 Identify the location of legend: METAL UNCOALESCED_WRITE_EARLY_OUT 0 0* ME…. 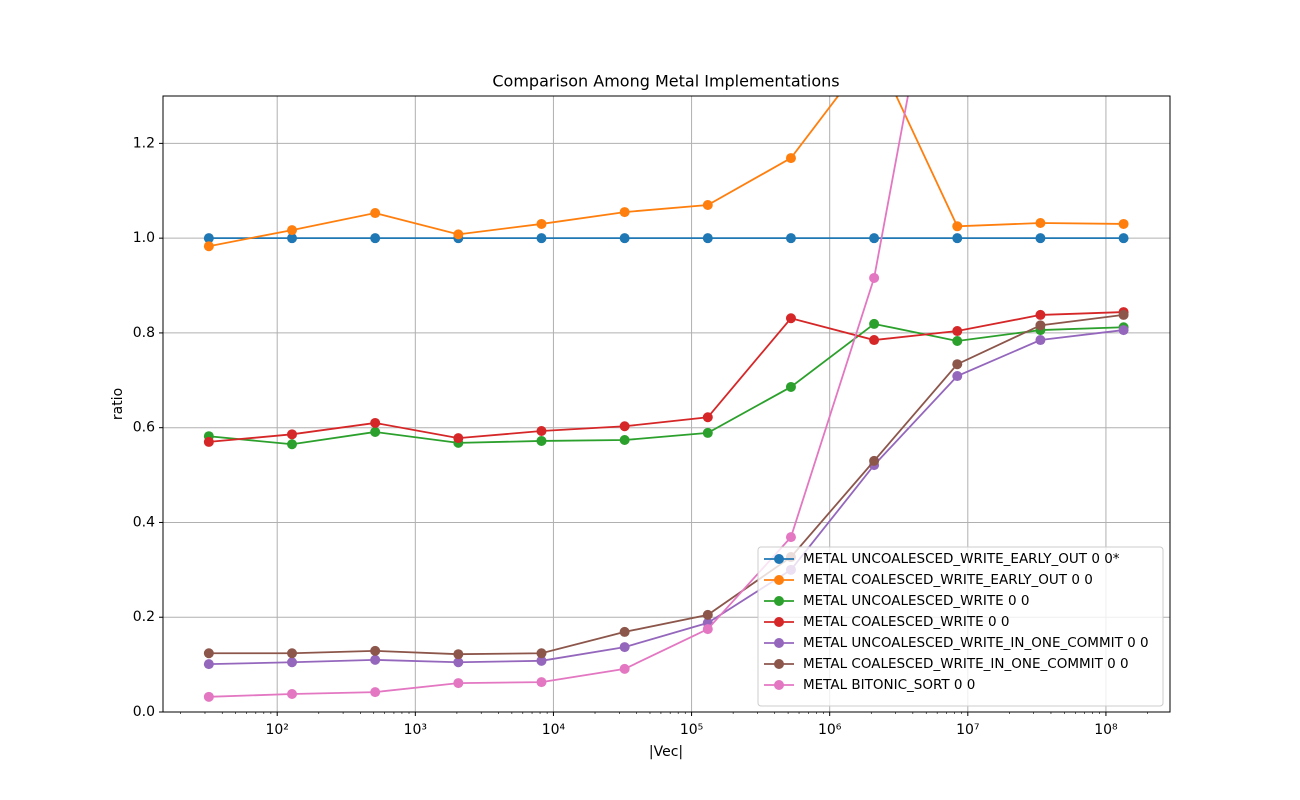
(960, 626).